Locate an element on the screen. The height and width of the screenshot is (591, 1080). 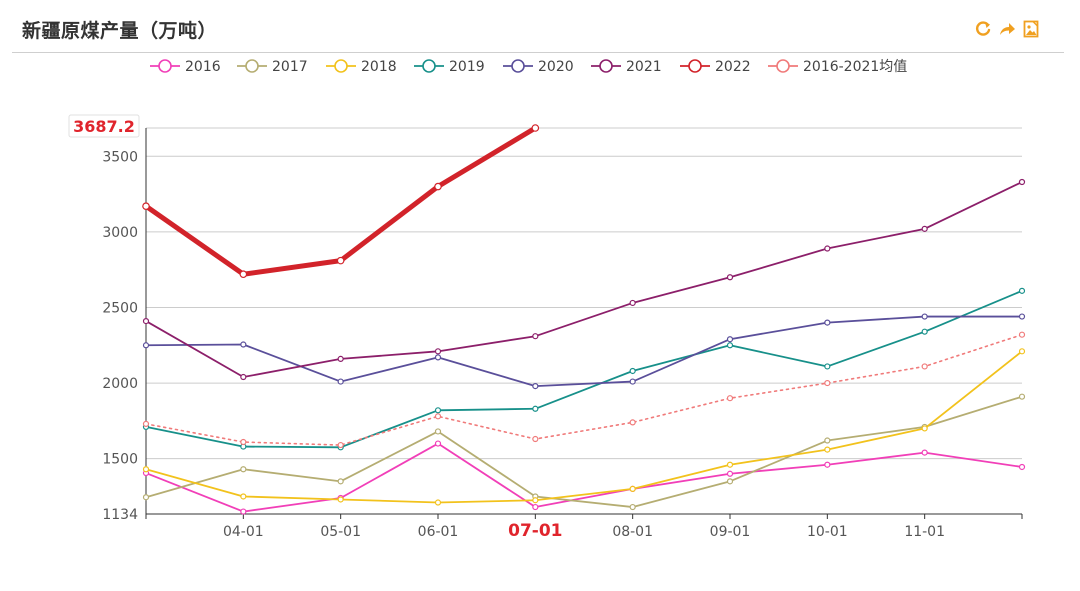
legend-item-2016-2021: 2016-2021均值 is located at coordinates (837, 67).